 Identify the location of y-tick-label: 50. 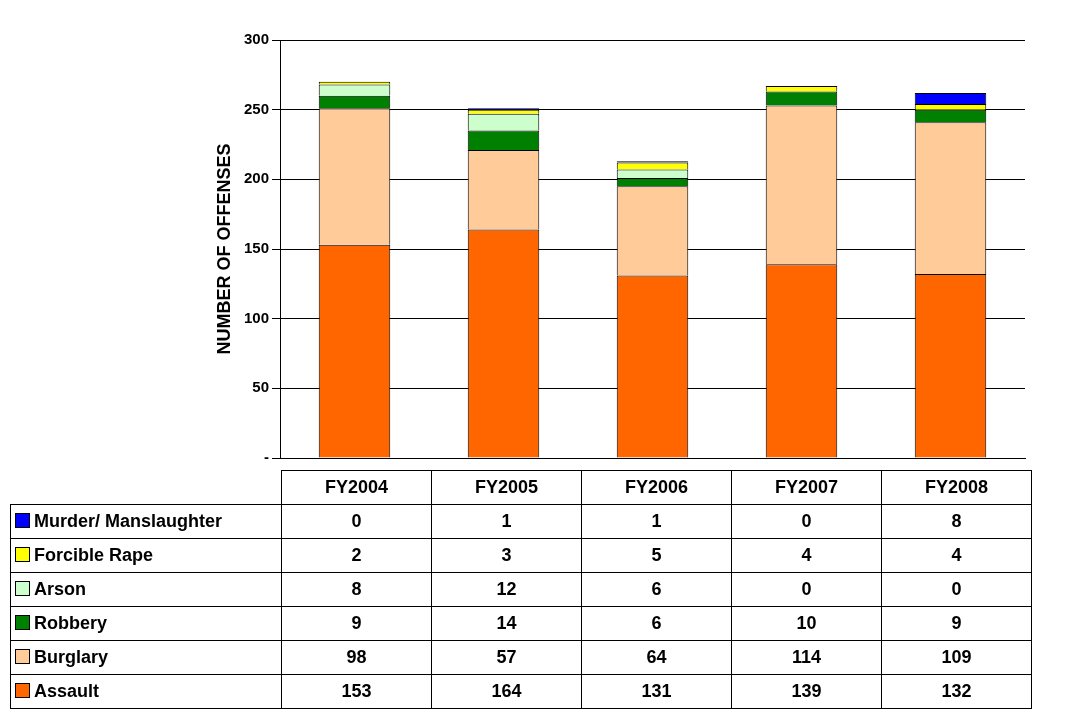
(260, 387).